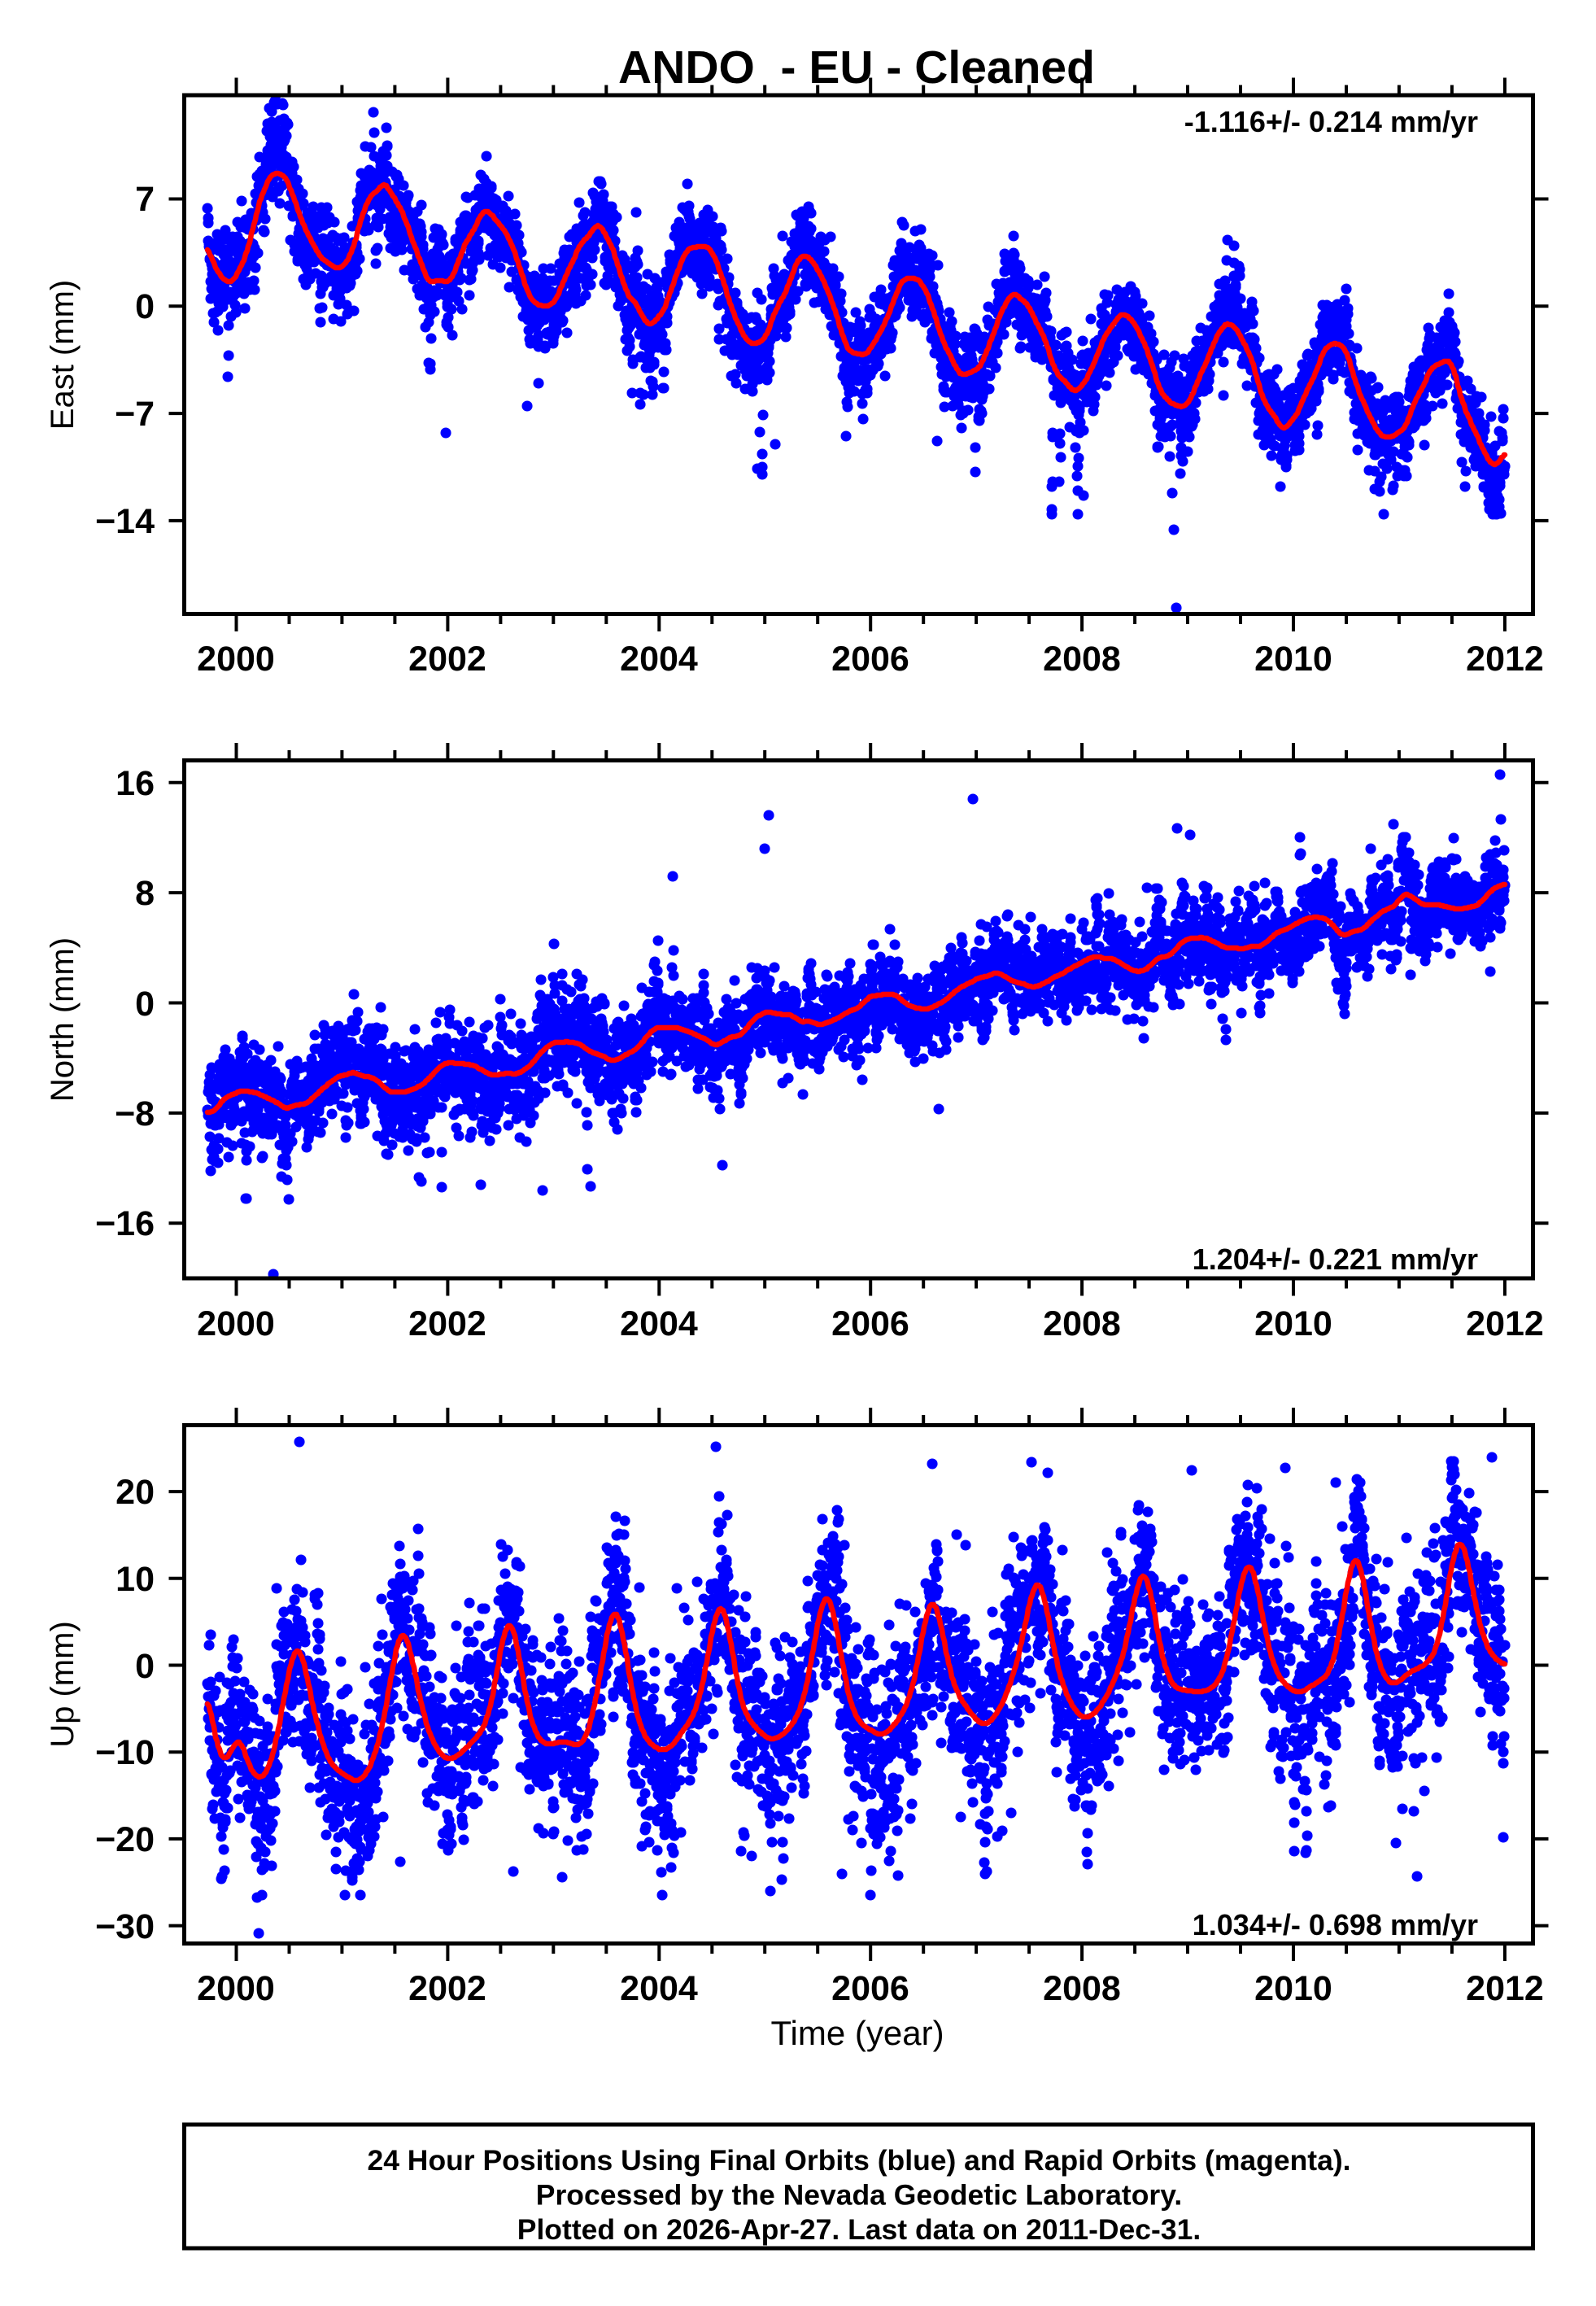 Image resolution: width=1596 pixels, height=2306 pixels. What do you see at coordinates (135, 1113) in the screenshot?
I see `svg-text: −8` at bounding box center [135, 1113].